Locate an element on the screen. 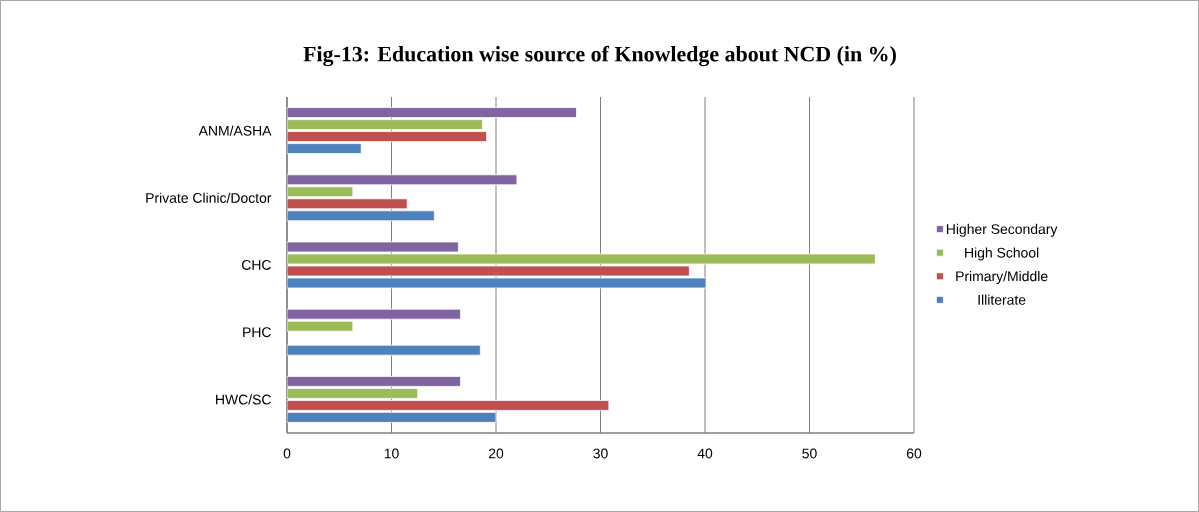 The height and width of the screenshot is (512, 1199). bar is located at coordinates (384, 350).